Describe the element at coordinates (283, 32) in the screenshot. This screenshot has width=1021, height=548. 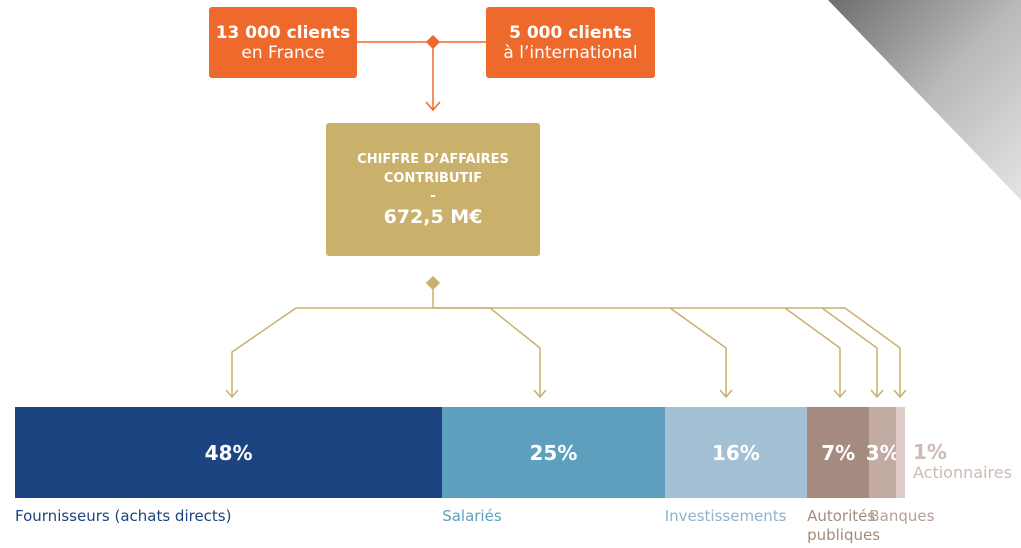
I see `client-count: 13 000 clients` at that location.